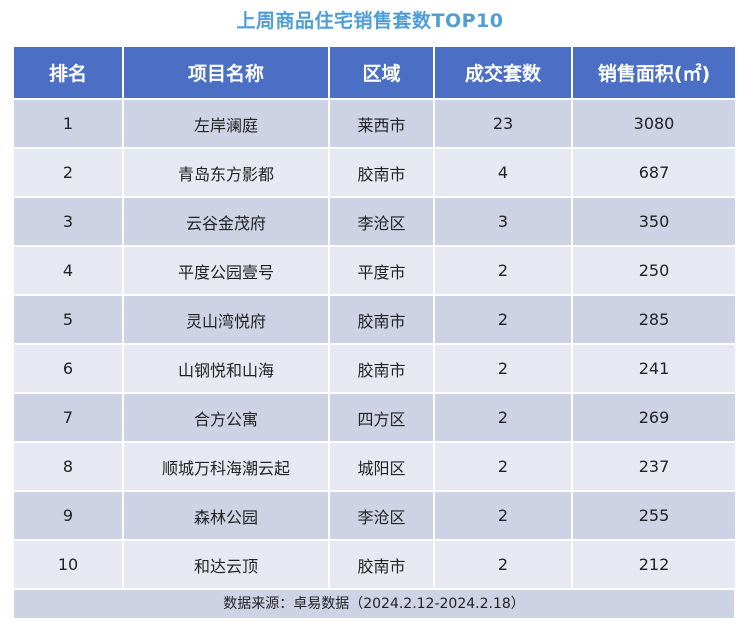 The image size is (740, 632). Describe the element at coordinates (226, 417) in the screenshot. I see `project-name-cell: 合方公寓` at that location.